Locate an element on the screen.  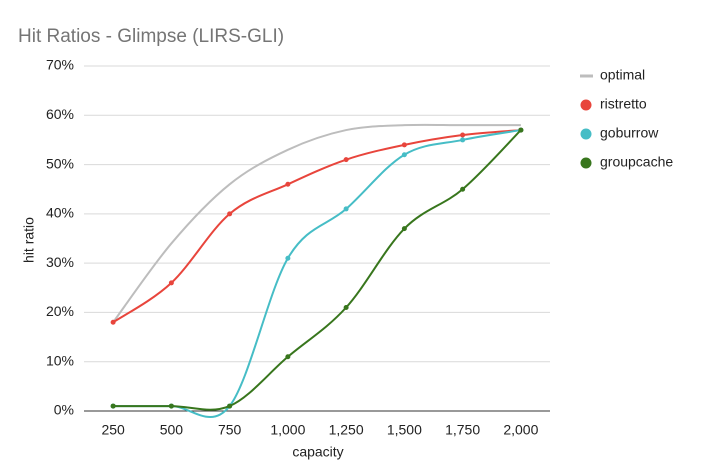
legend-label: ristretto is located at coordinates (623, 104).